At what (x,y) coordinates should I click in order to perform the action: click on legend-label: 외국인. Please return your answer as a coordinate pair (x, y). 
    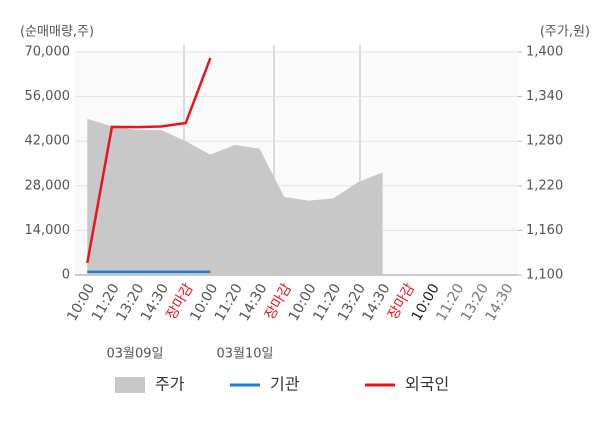
    Looking at the image, I should click on (427, 384).